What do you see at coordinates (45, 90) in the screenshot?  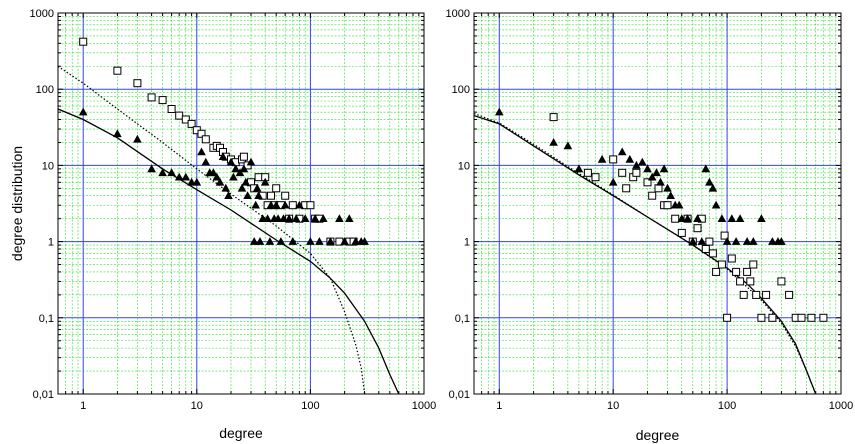 I see `y-tick-label: 100` at bounding box center [45, 90].